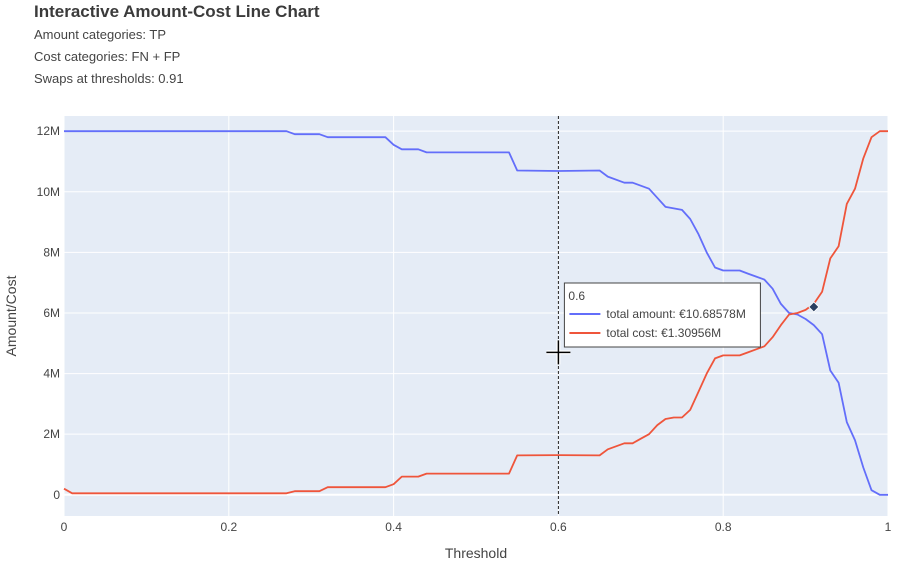 The image size is (898, 565). Describe the element at coordinates (558, 527) in the screenshot. I see `x-tick-label: 0.6` at that location.